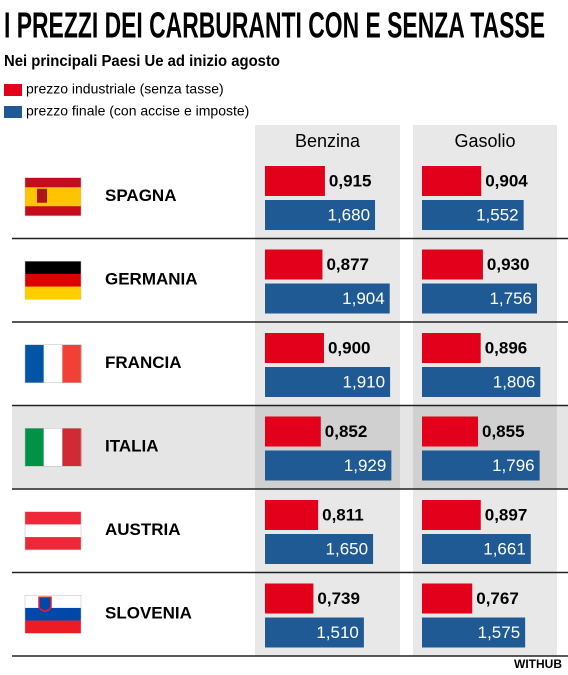 The height and width of the screenshot is (675, 568). I want to click on value-label: 0,855, so click(503, 431).